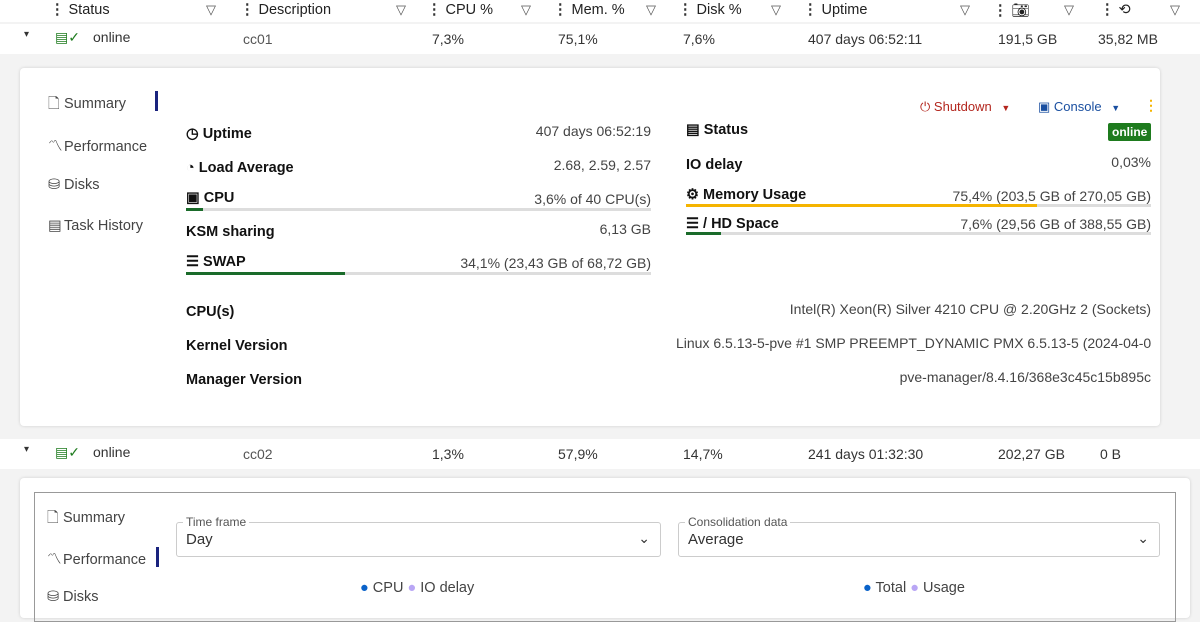 The image size is (1200, 622). I want to click on select-label: Time frame, so click(216, 522).